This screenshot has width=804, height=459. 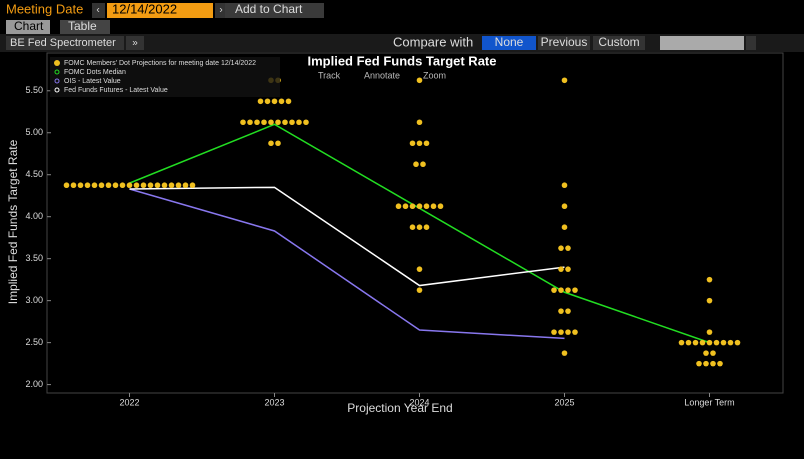 What do you see at coordinates (274, 402) in the screenshot?
I see `x-tick-label: 2023` at bounding box center [274, 402].